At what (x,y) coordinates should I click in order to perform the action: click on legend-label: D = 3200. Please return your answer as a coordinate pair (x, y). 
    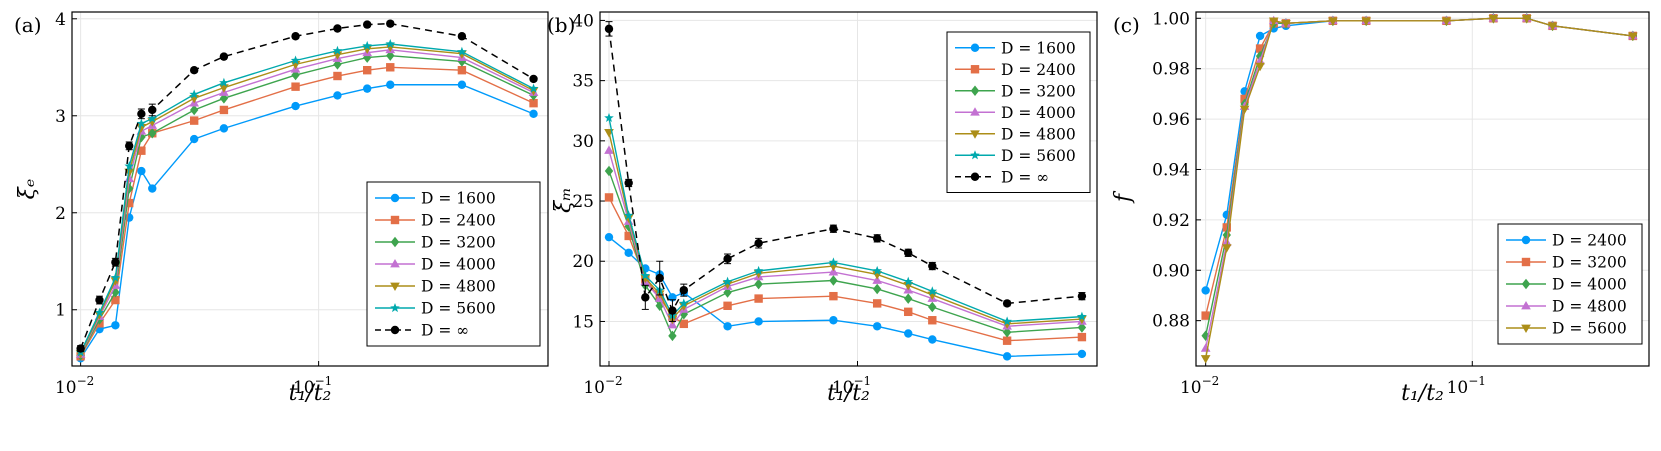
    Looking at the image, I should click on (1589, 263).